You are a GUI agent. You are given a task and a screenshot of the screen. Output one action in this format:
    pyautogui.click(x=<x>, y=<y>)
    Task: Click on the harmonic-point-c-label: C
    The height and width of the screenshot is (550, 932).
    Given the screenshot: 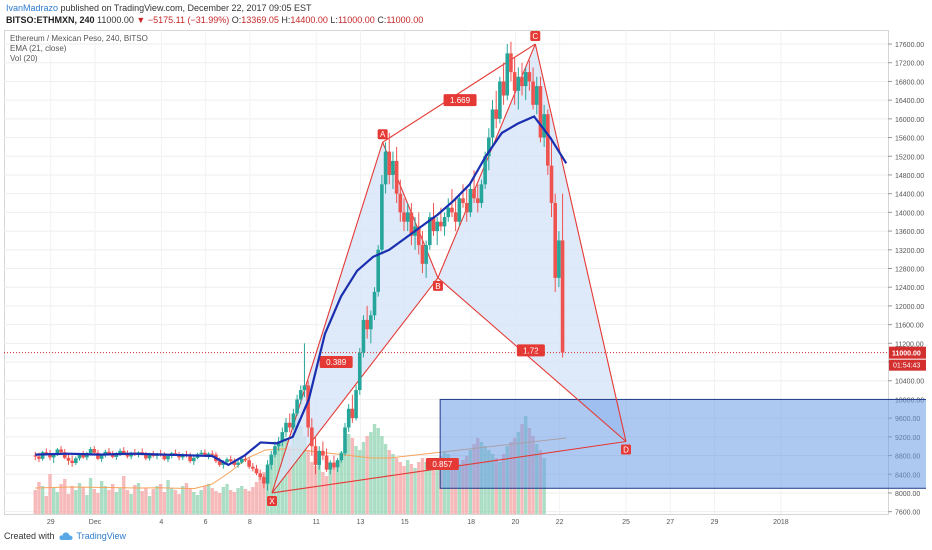 What is the action you would take?
    pyautogui.click(x=535, y=36)
    